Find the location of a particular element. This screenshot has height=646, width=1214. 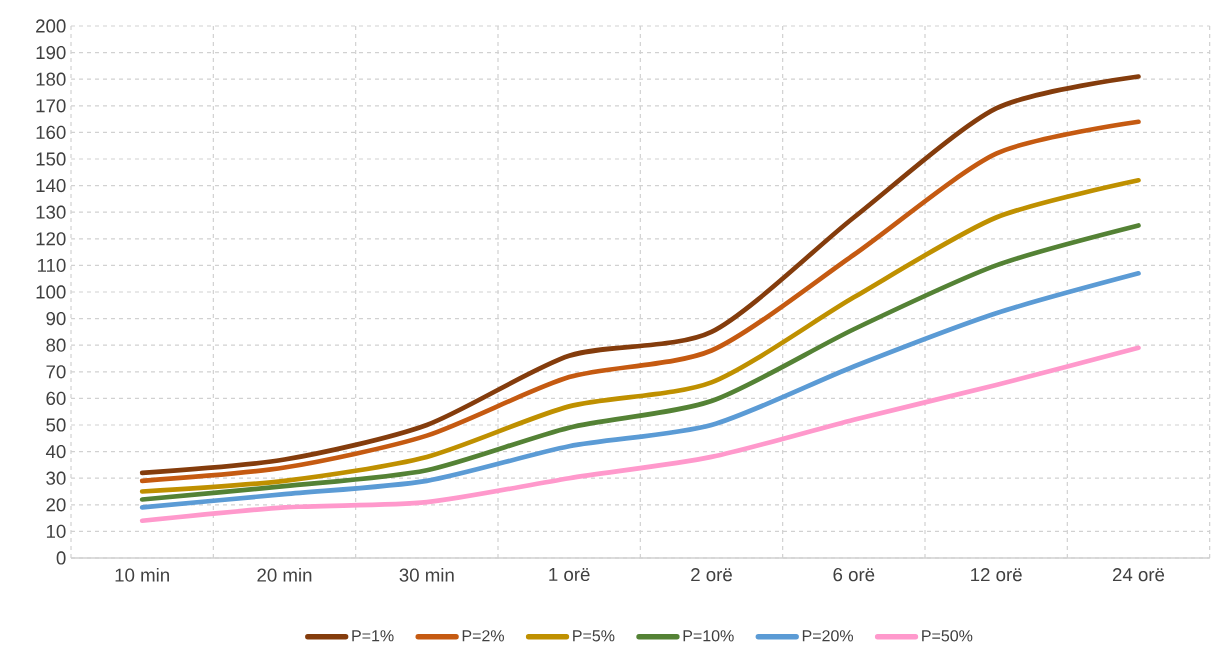

y-tick-label: 140 is located at coordinates (51, 185).